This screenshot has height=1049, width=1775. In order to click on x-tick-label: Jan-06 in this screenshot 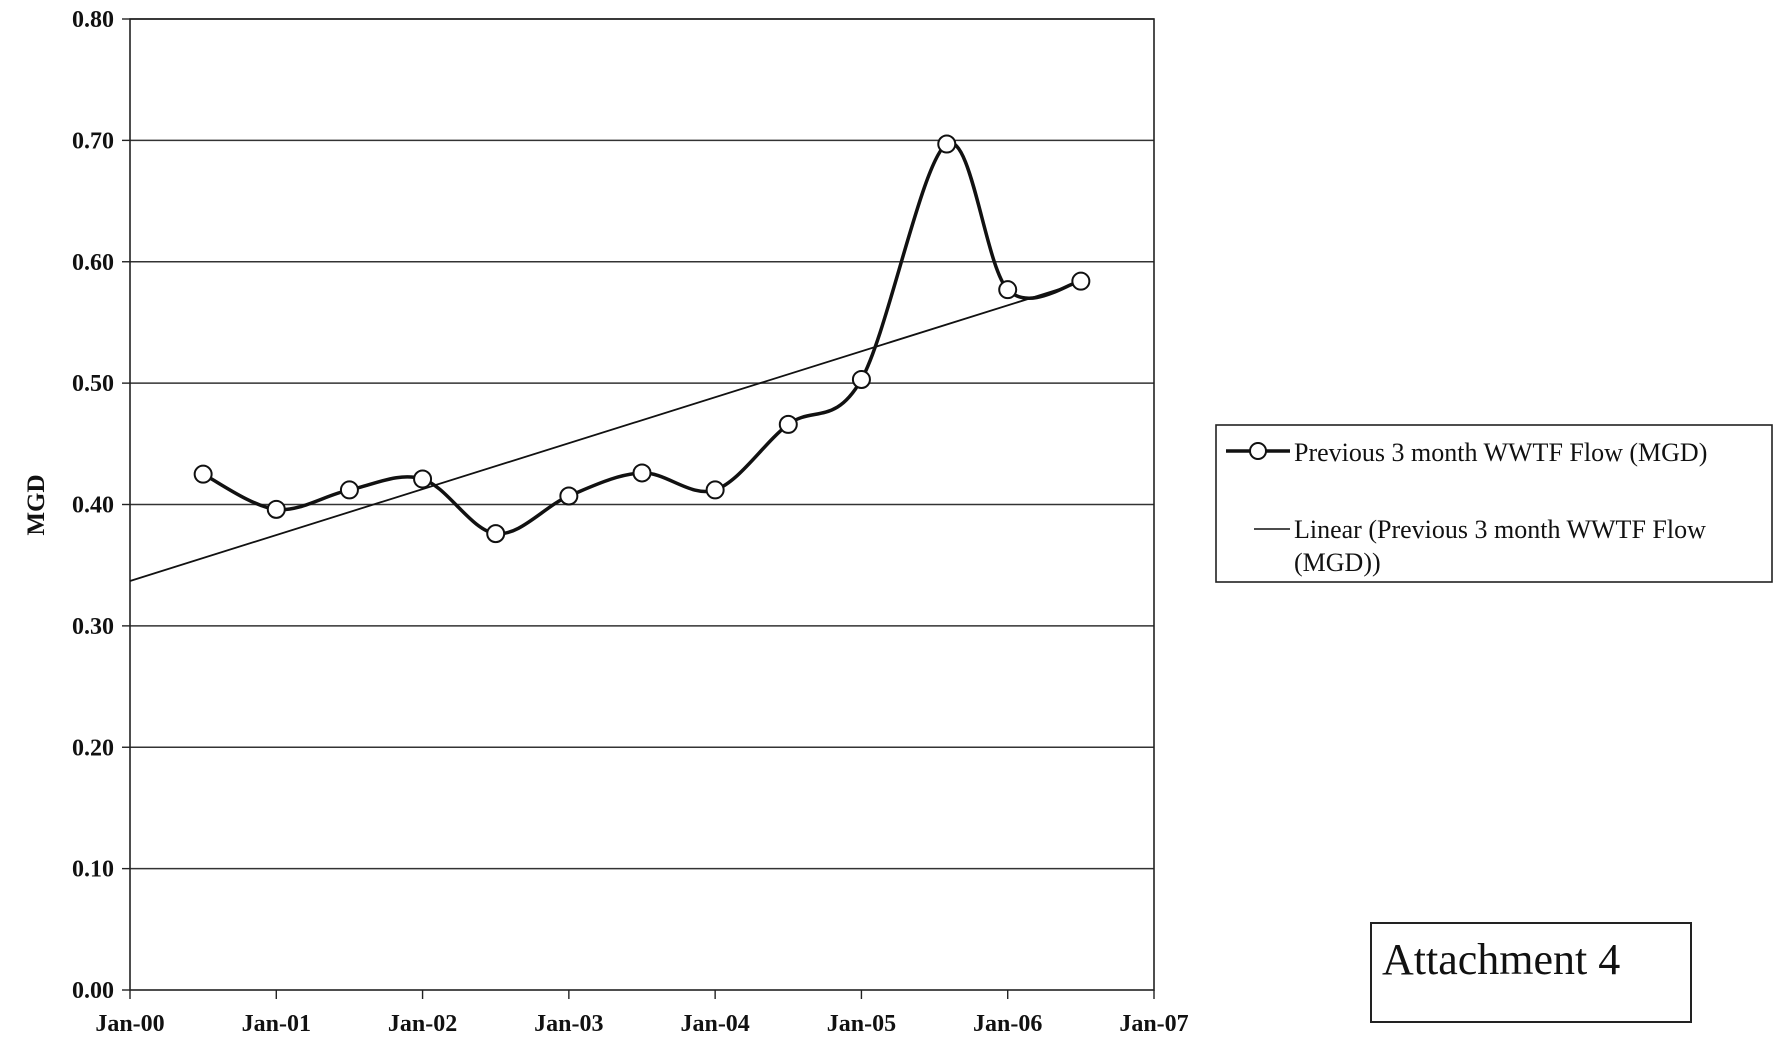, I will do `click(1007, 1024)`.